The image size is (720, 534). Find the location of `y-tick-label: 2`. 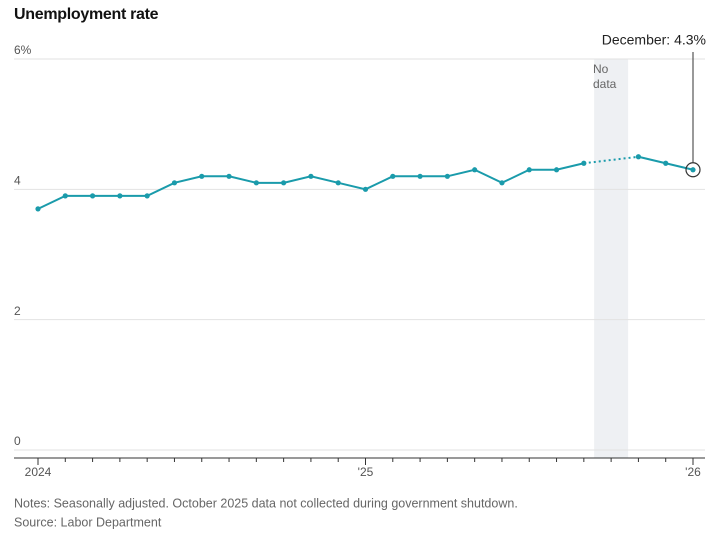

y-tick-label: 2 is located at coordinates (17, 311).